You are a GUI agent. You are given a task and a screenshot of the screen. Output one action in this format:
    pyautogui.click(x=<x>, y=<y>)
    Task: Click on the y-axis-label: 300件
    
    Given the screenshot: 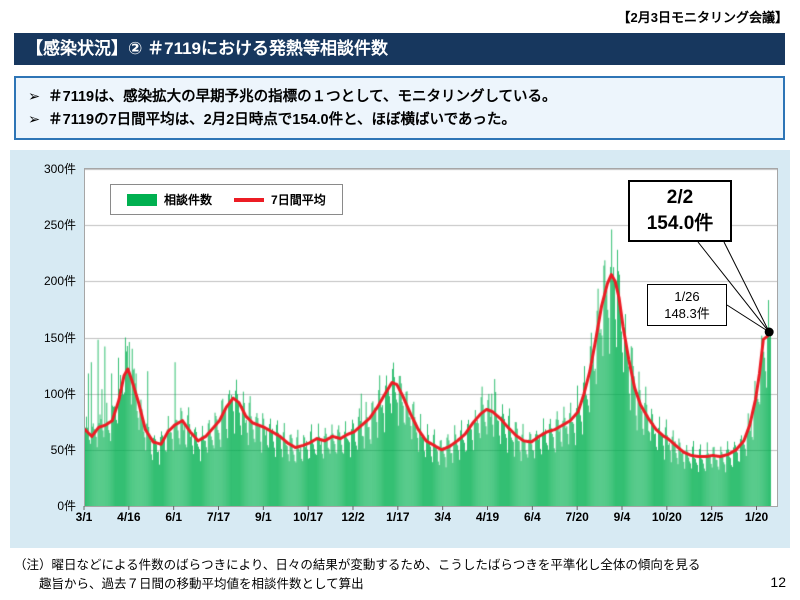 What is the action you would take?
    pyautogui.click(x=59, y=169)
    